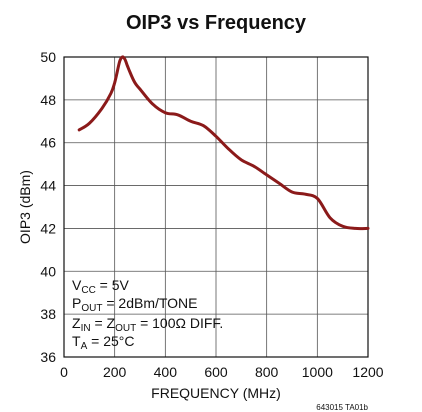 This screenshot has height=412, width=422. What do you see at coordinates (166, 372) in the screenshot?
I see `x-tick-label: 400` at bounding box center [166, 372].